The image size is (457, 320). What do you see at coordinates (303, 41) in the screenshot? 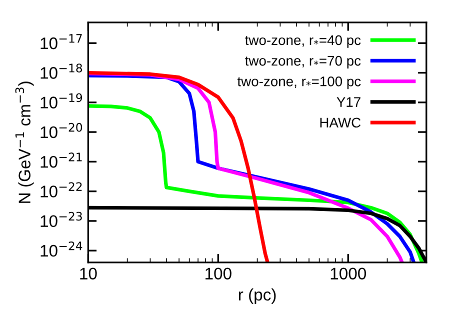
I see `legend-label: two-zone, r$_{*}$=40 pc` at bounding box center [303, 41].